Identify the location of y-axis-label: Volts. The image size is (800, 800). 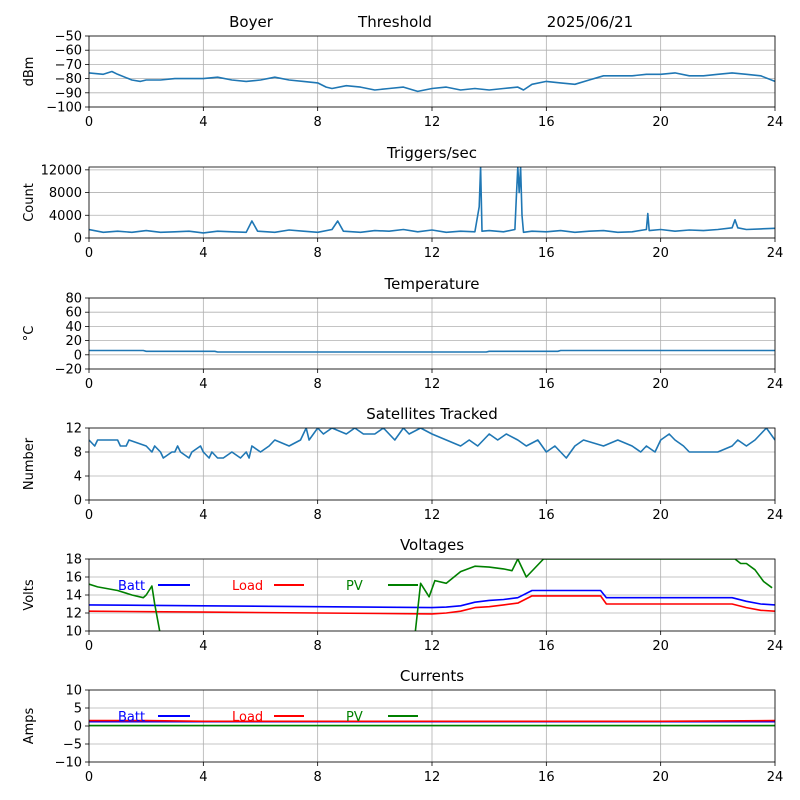
(29, 595).